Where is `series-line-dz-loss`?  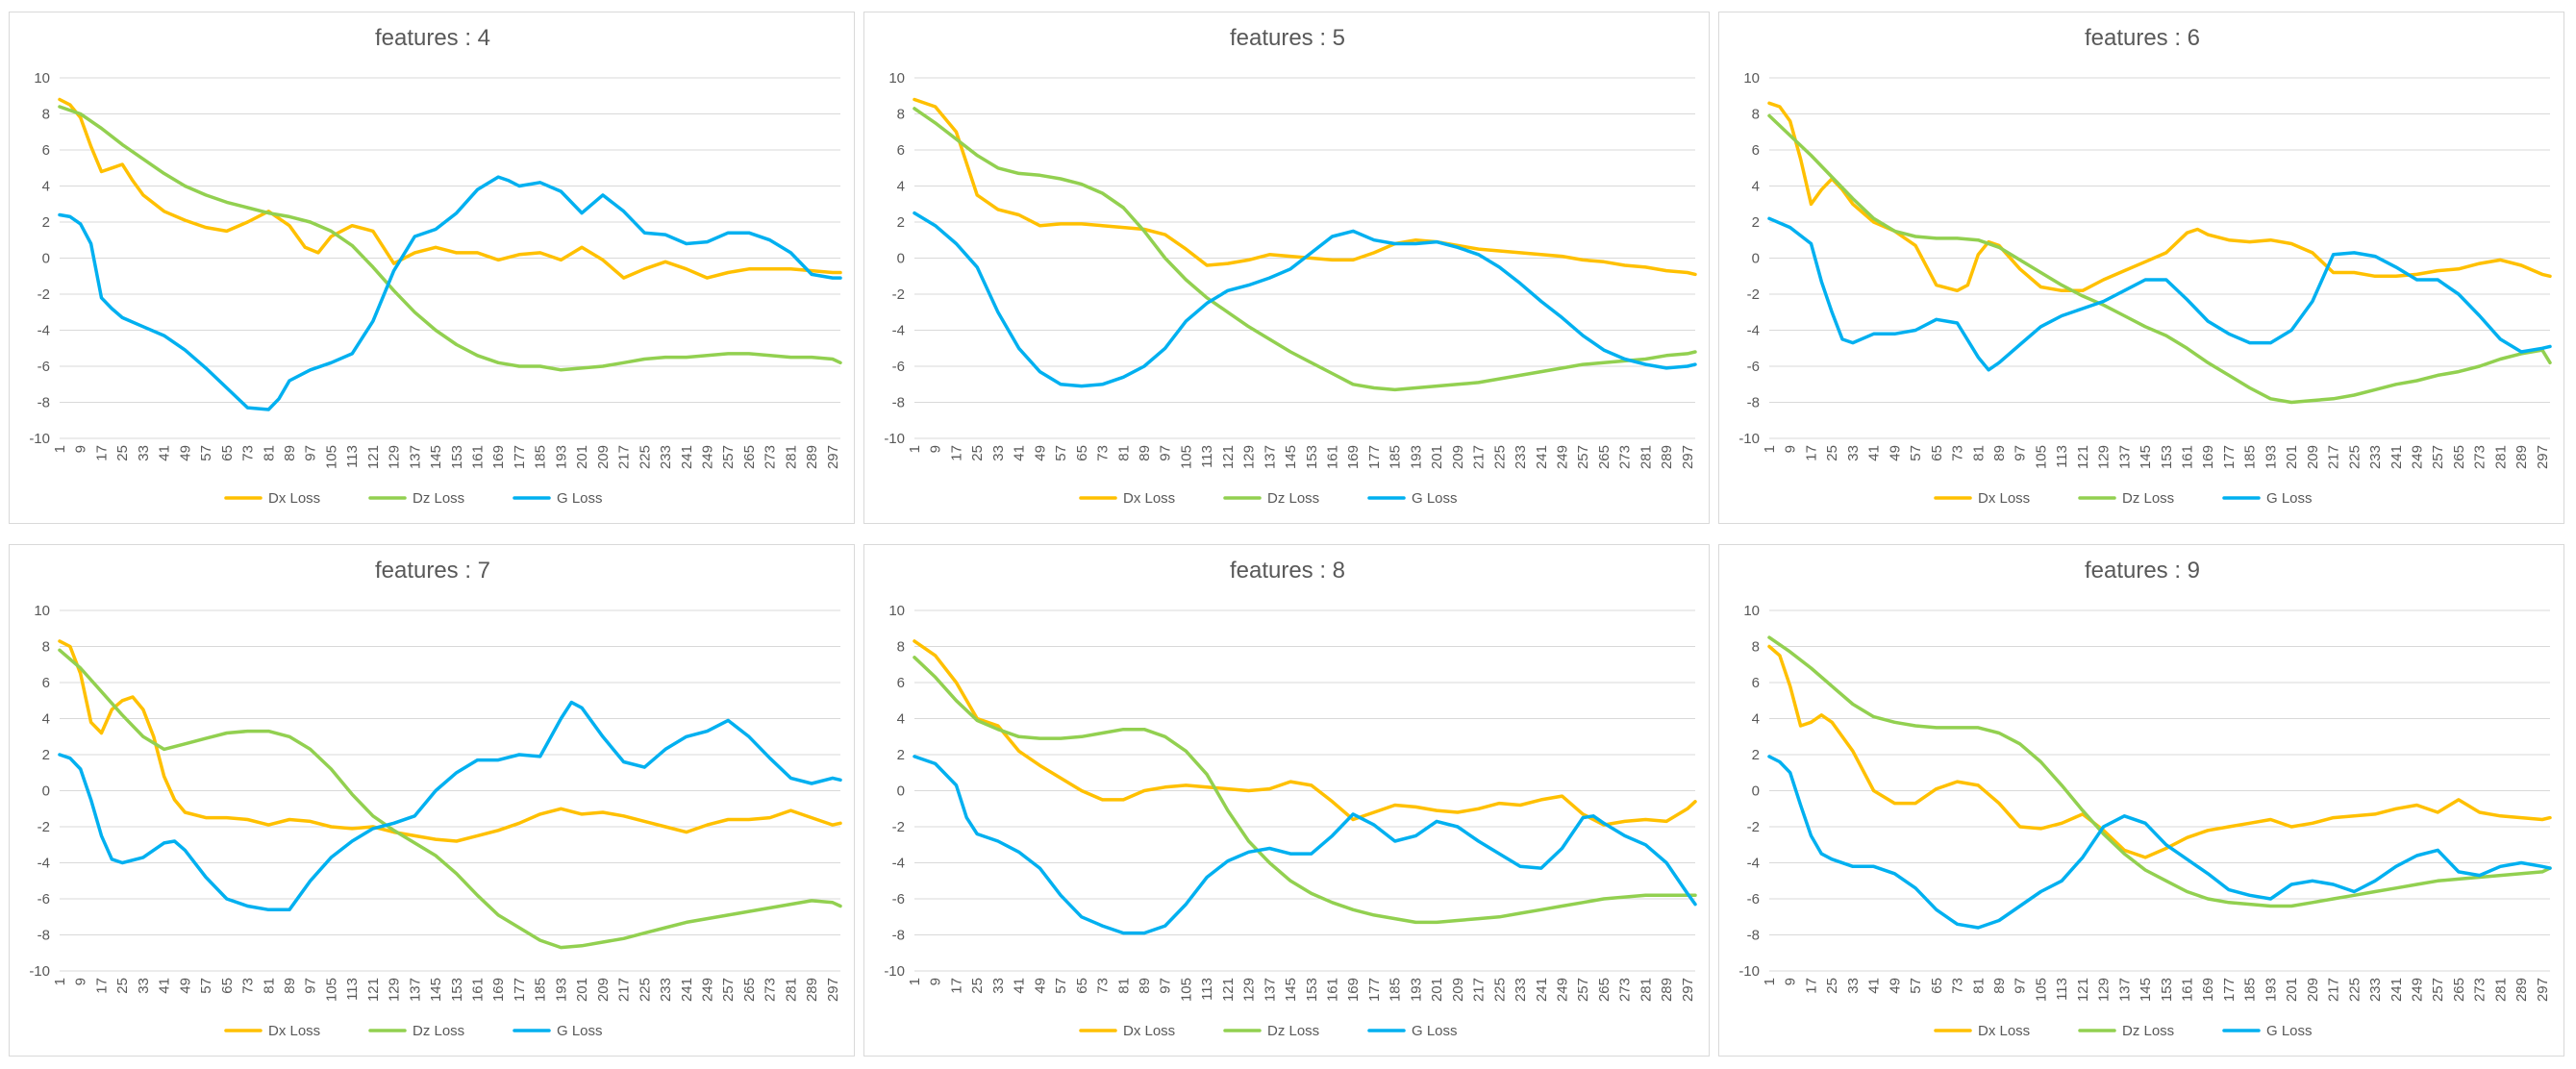 series-line-dz-loss is located at coordinates (1305, 790).